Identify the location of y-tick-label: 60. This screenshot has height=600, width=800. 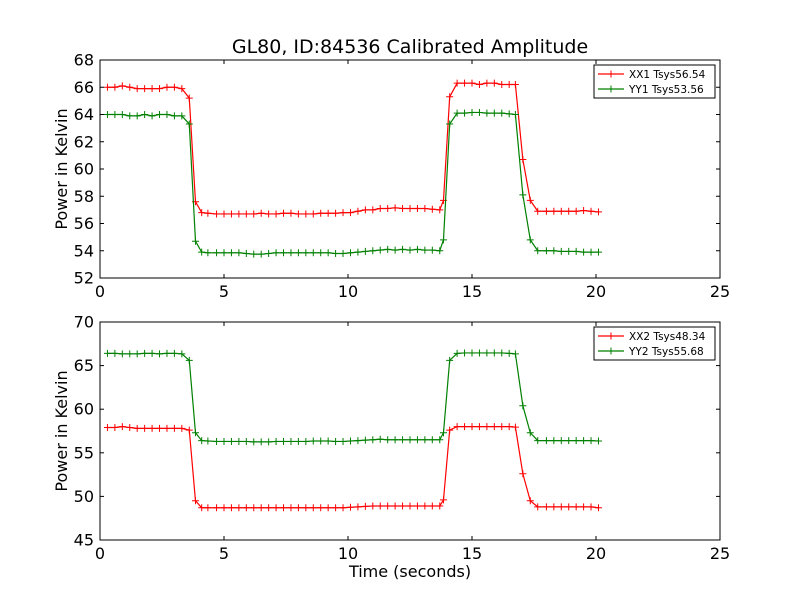
(84, 409).